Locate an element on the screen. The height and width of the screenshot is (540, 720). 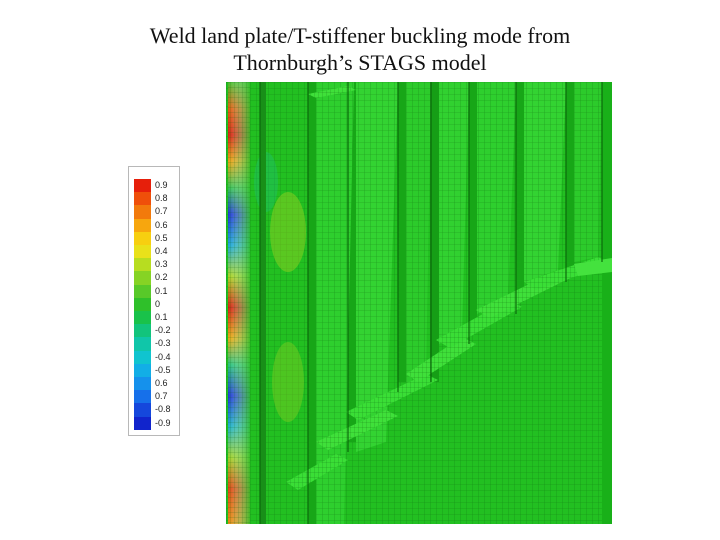
legend-label: 0.3 is located at coordinates (161, 264).